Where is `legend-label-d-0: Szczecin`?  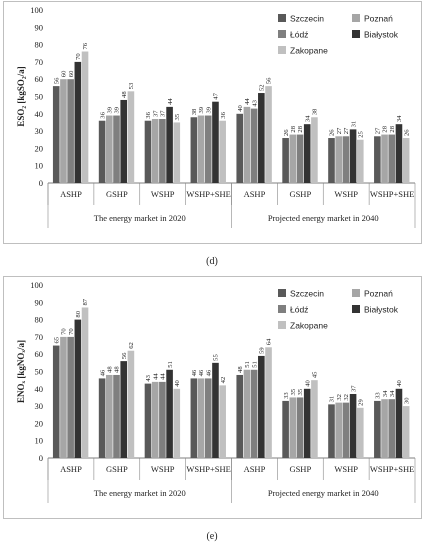 legend-label-d-0: Szczecin is located at coordinates (307, 19).